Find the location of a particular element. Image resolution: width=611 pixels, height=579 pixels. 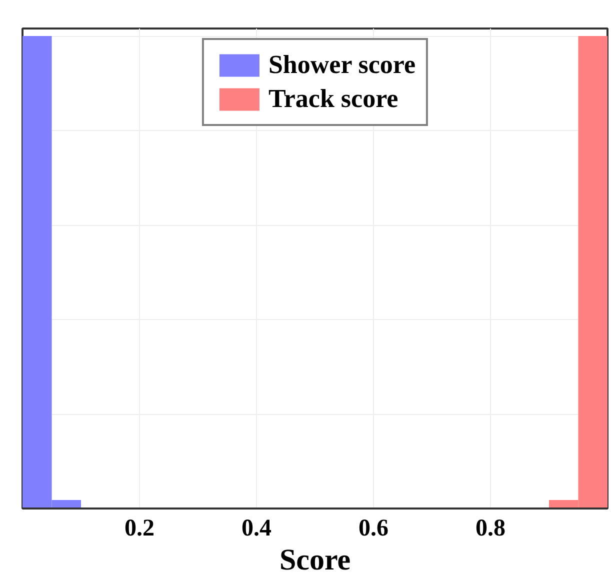

x-tick-label: 0.8 is located at coordinates (491, 529).